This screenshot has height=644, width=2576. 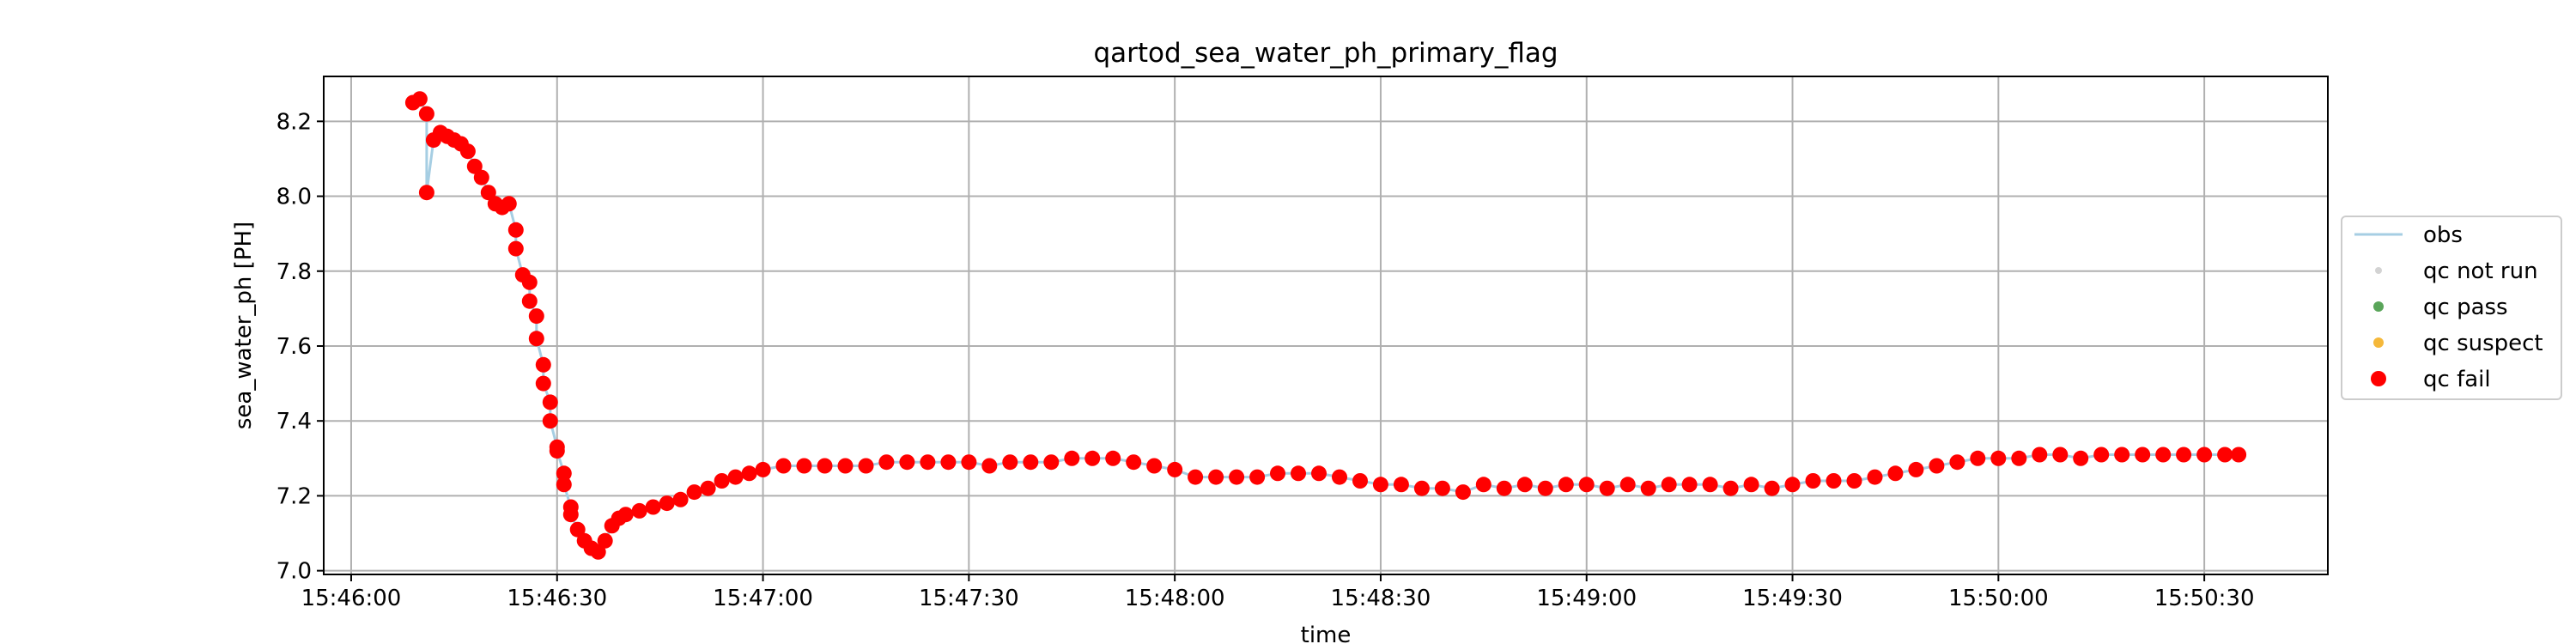 I want to click on legend-label-qc-fail: qc fail, so click(x=2457, y=379).